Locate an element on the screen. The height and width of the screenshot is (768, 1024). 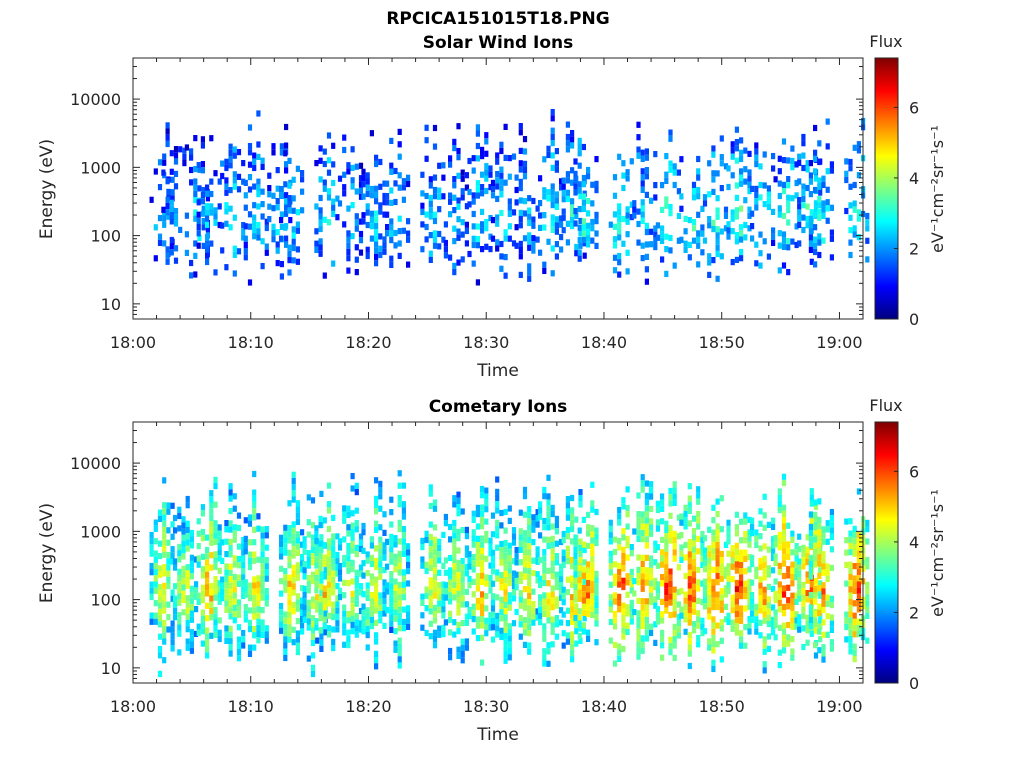
y-tick-label: 1000 is located at coordinates (100, 531).